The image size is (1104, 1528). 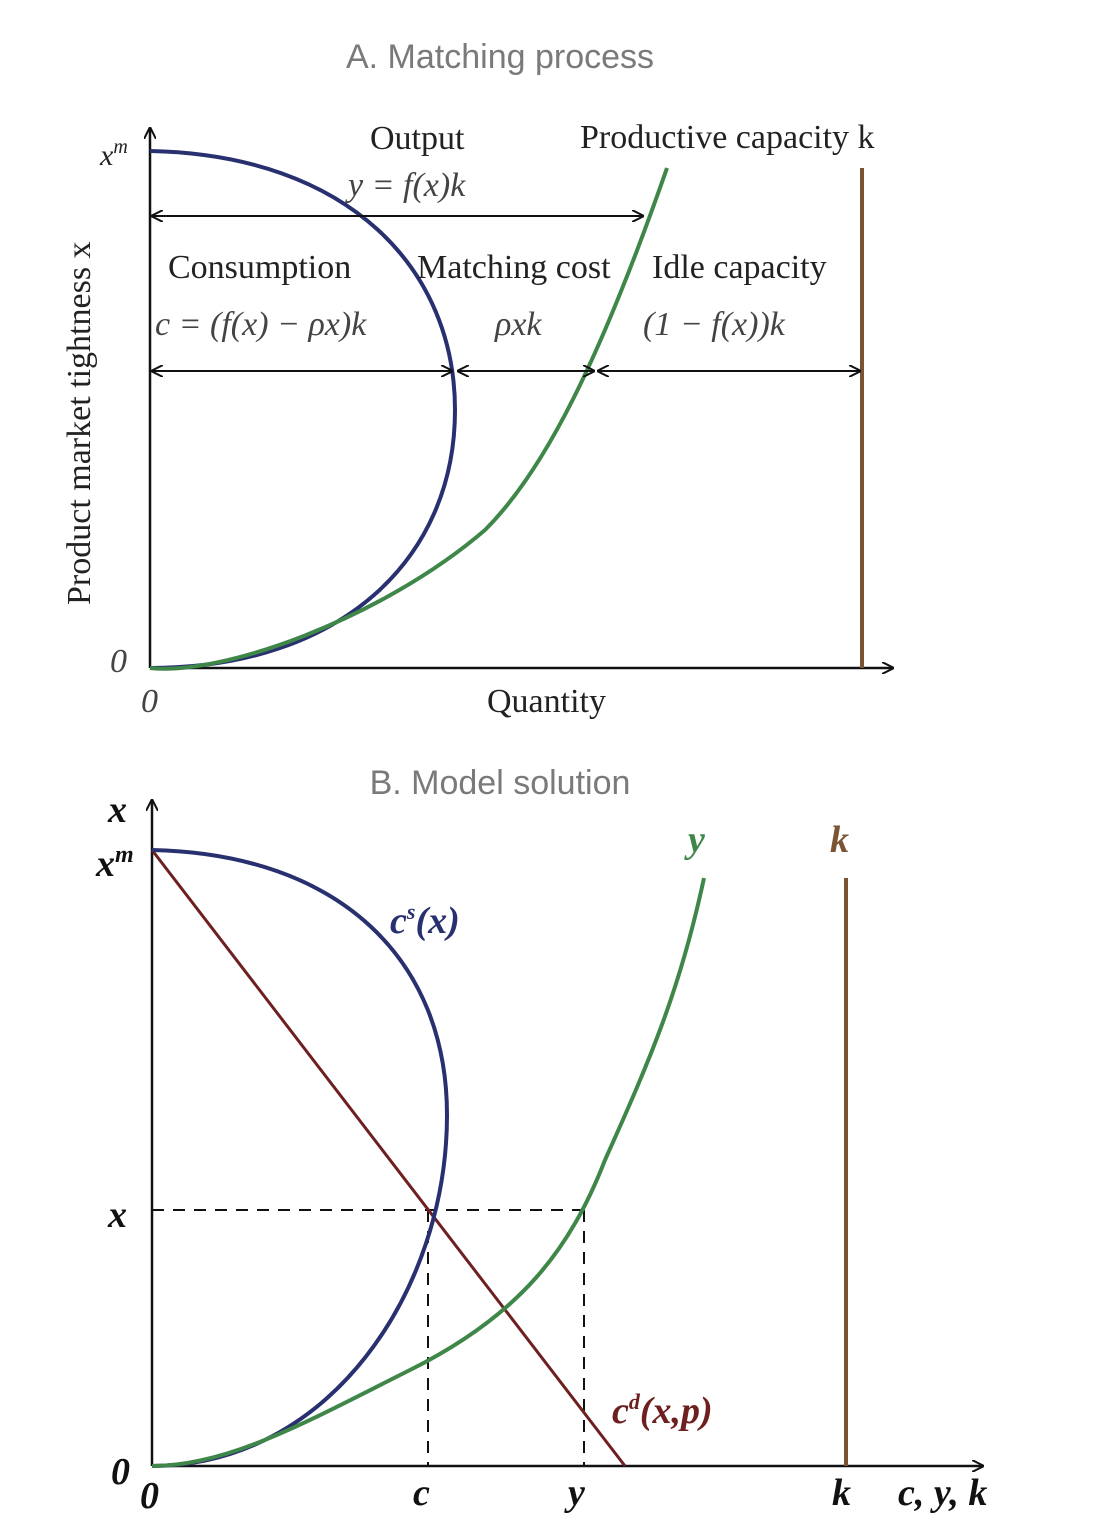 I want to click on panel-b-cs-curve, so click(x=300, y=1158).